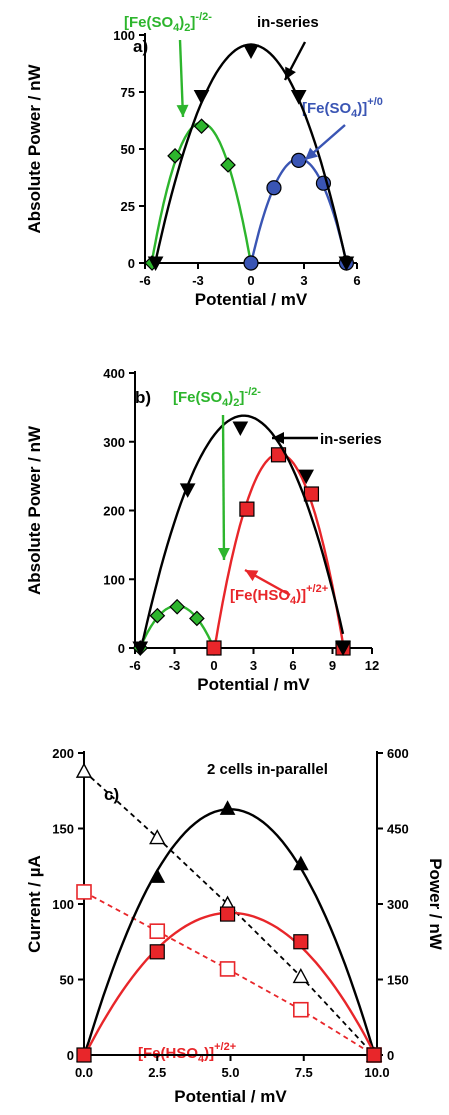 The height and width of the screenshot is (1115, 449). What do you see at coordinates (362, 108) in the screenshot?
I see `ann-a2-mid: )]` at bounding box center [362, 108].